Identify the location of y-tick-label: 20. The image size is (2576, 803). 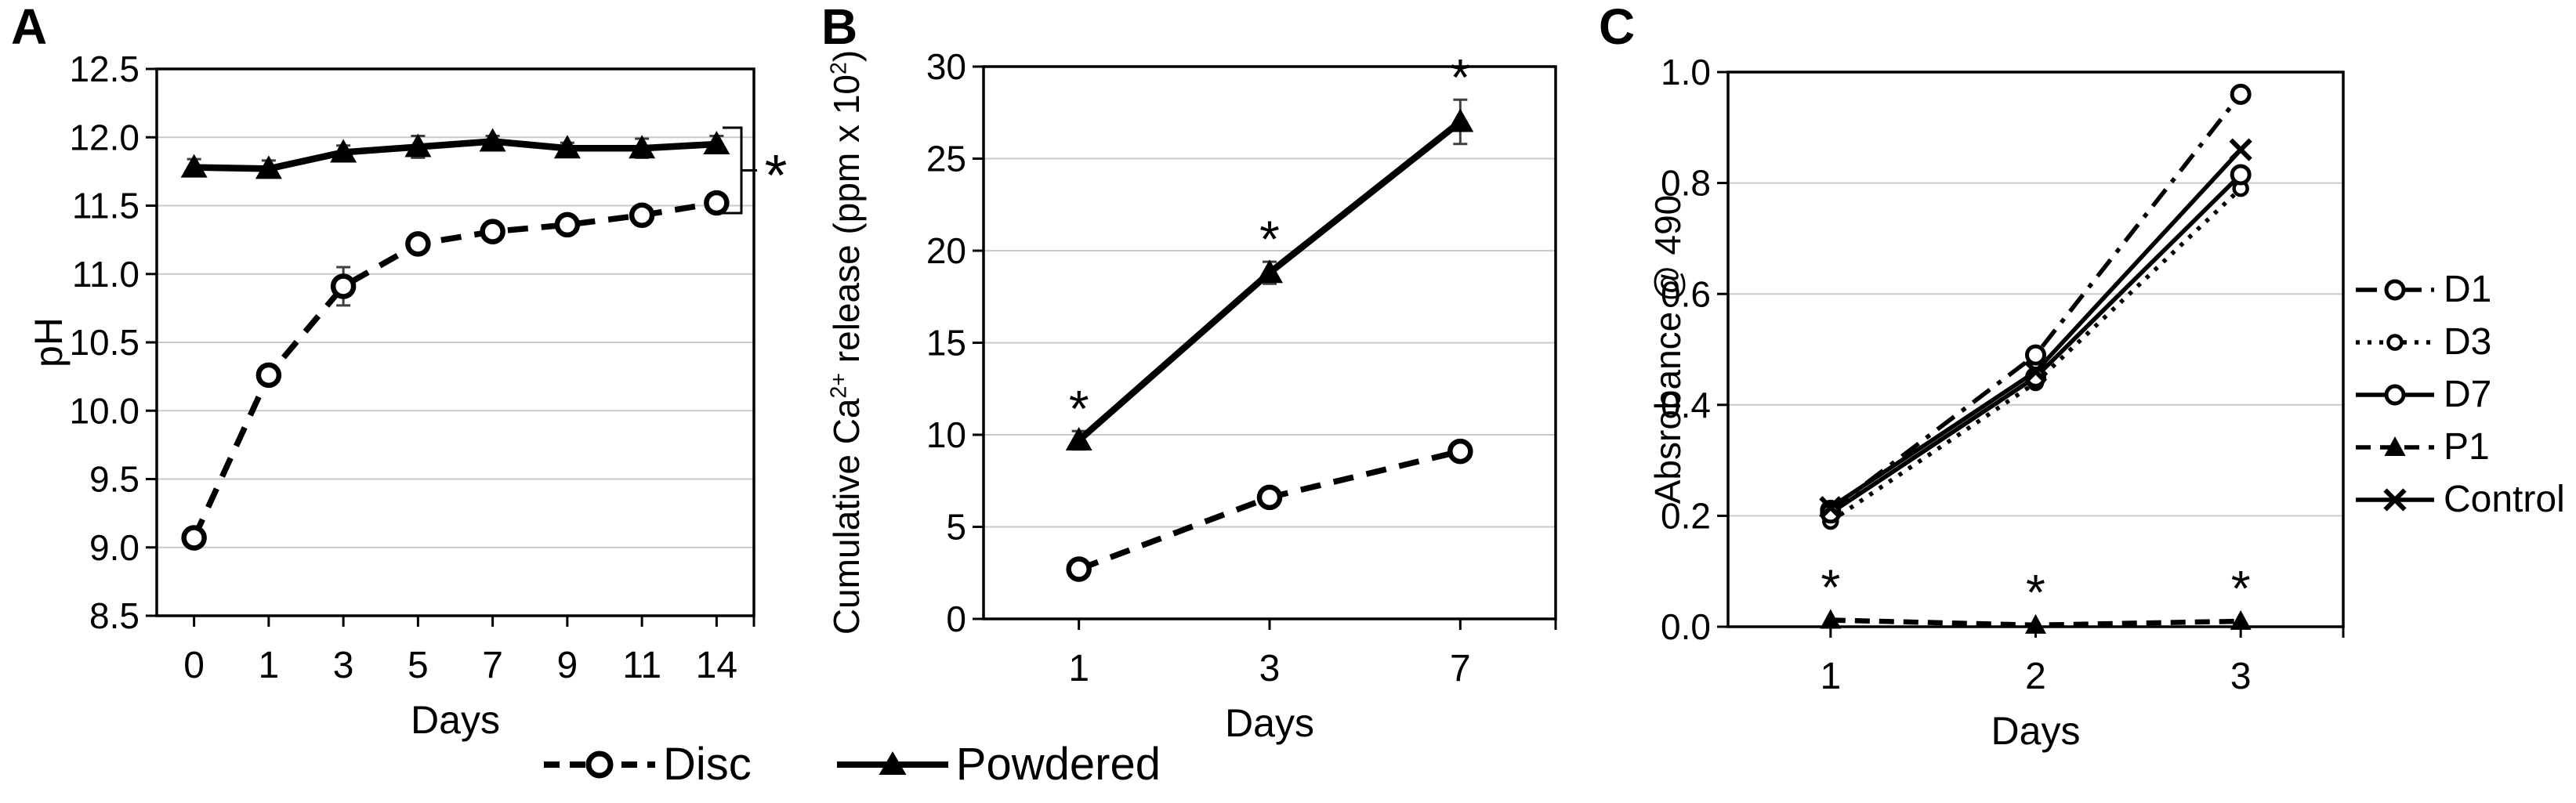
(946, 251).